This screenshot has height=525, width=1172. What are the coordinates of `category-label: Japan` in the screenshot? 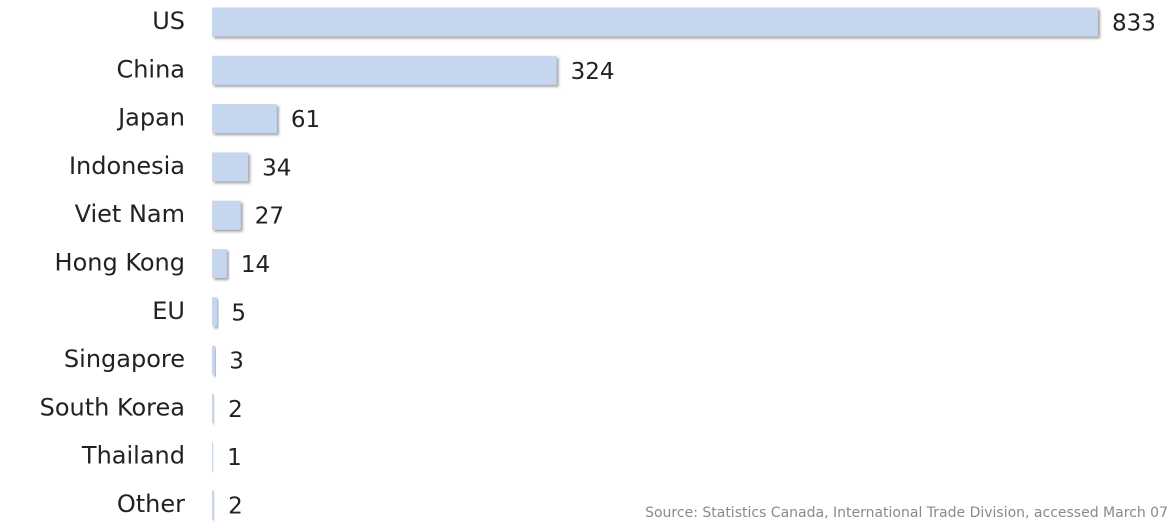 It's located at (150, 118).